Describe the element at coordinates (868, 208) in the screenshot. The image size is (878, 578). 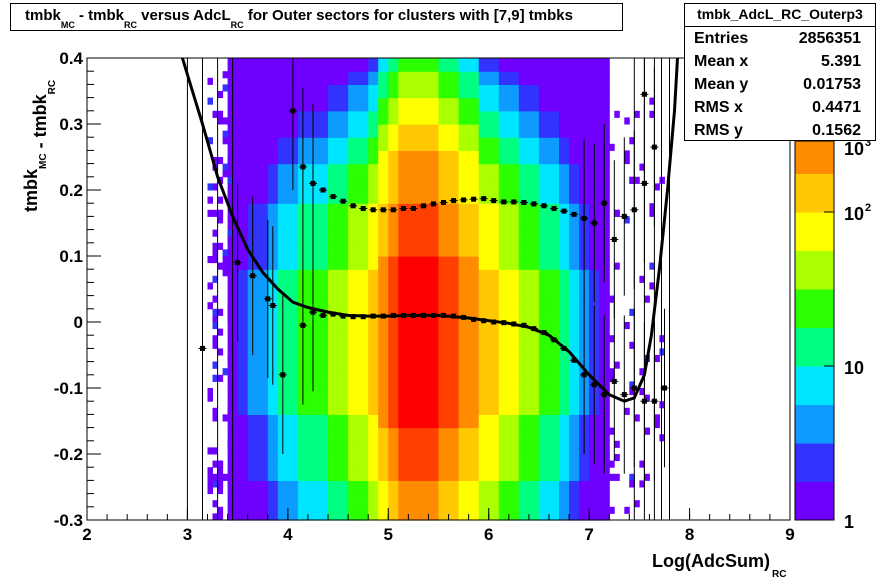
I see `palette-tick-exponent: 2` at that location.